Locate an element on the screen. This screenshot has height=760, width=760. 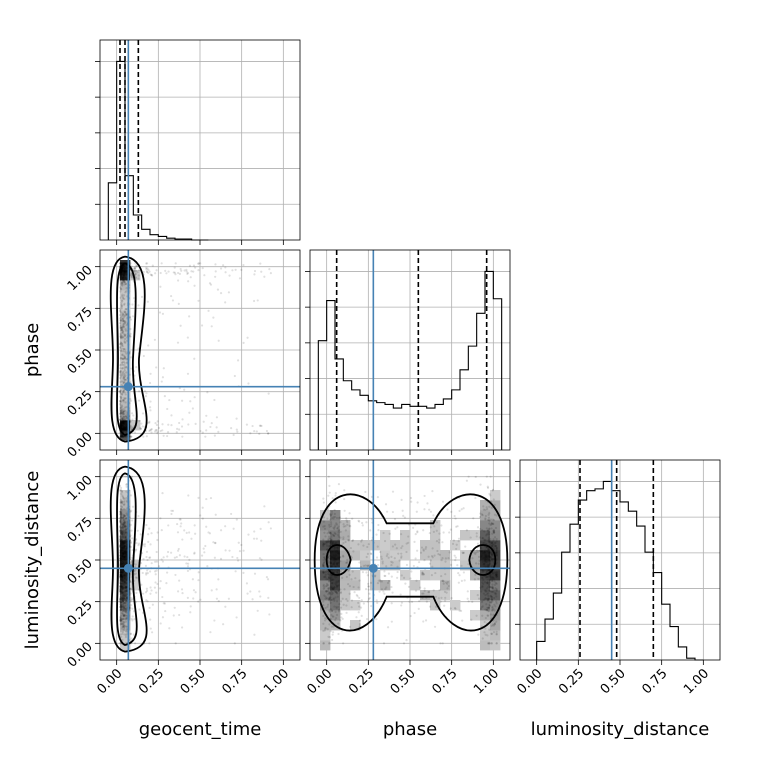
sample-point-1-2-1918 is located at coordinates (331, 540).